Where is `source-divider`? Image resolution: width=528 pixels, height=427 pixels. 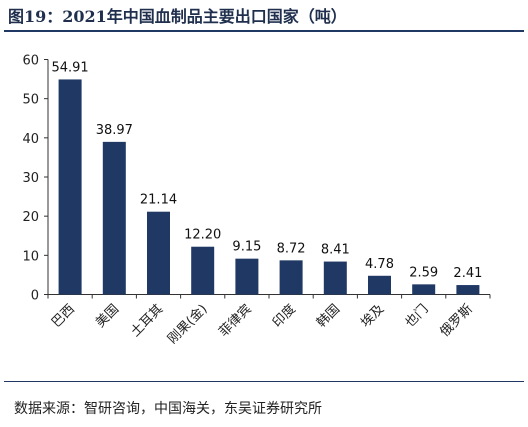
source-divider is located at coordinates (264, 381).